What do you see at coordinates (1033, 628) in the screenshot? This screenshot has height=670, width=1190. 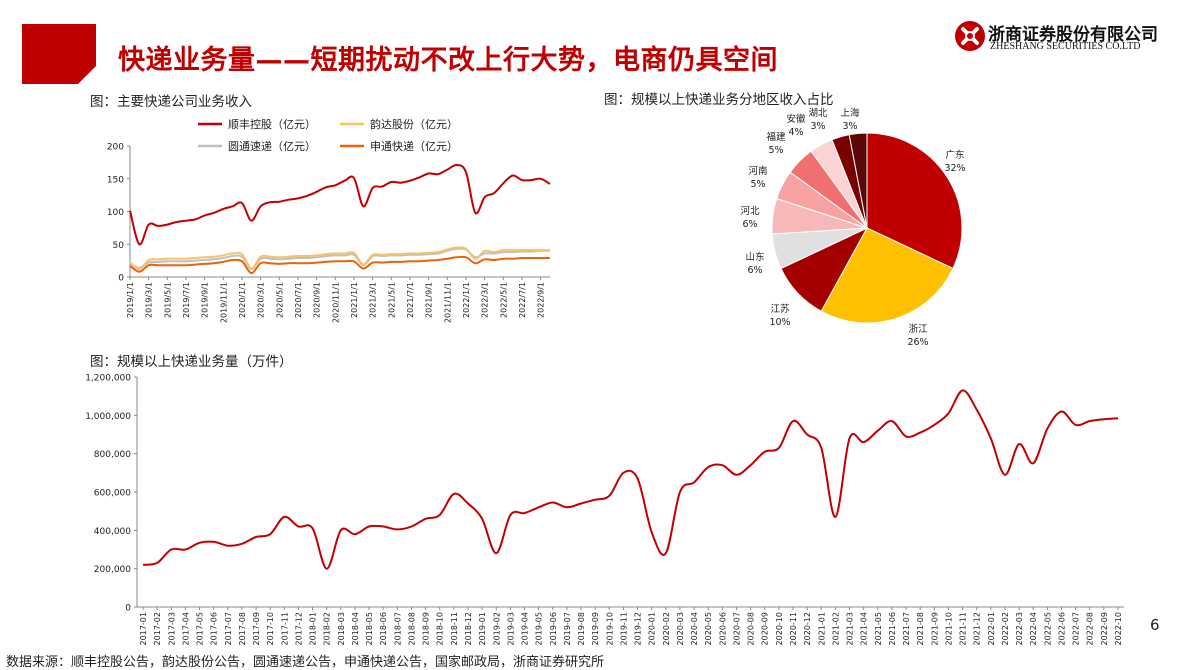 I see `x-tick-label: 2022-04` at bounding box center [1033, 628].